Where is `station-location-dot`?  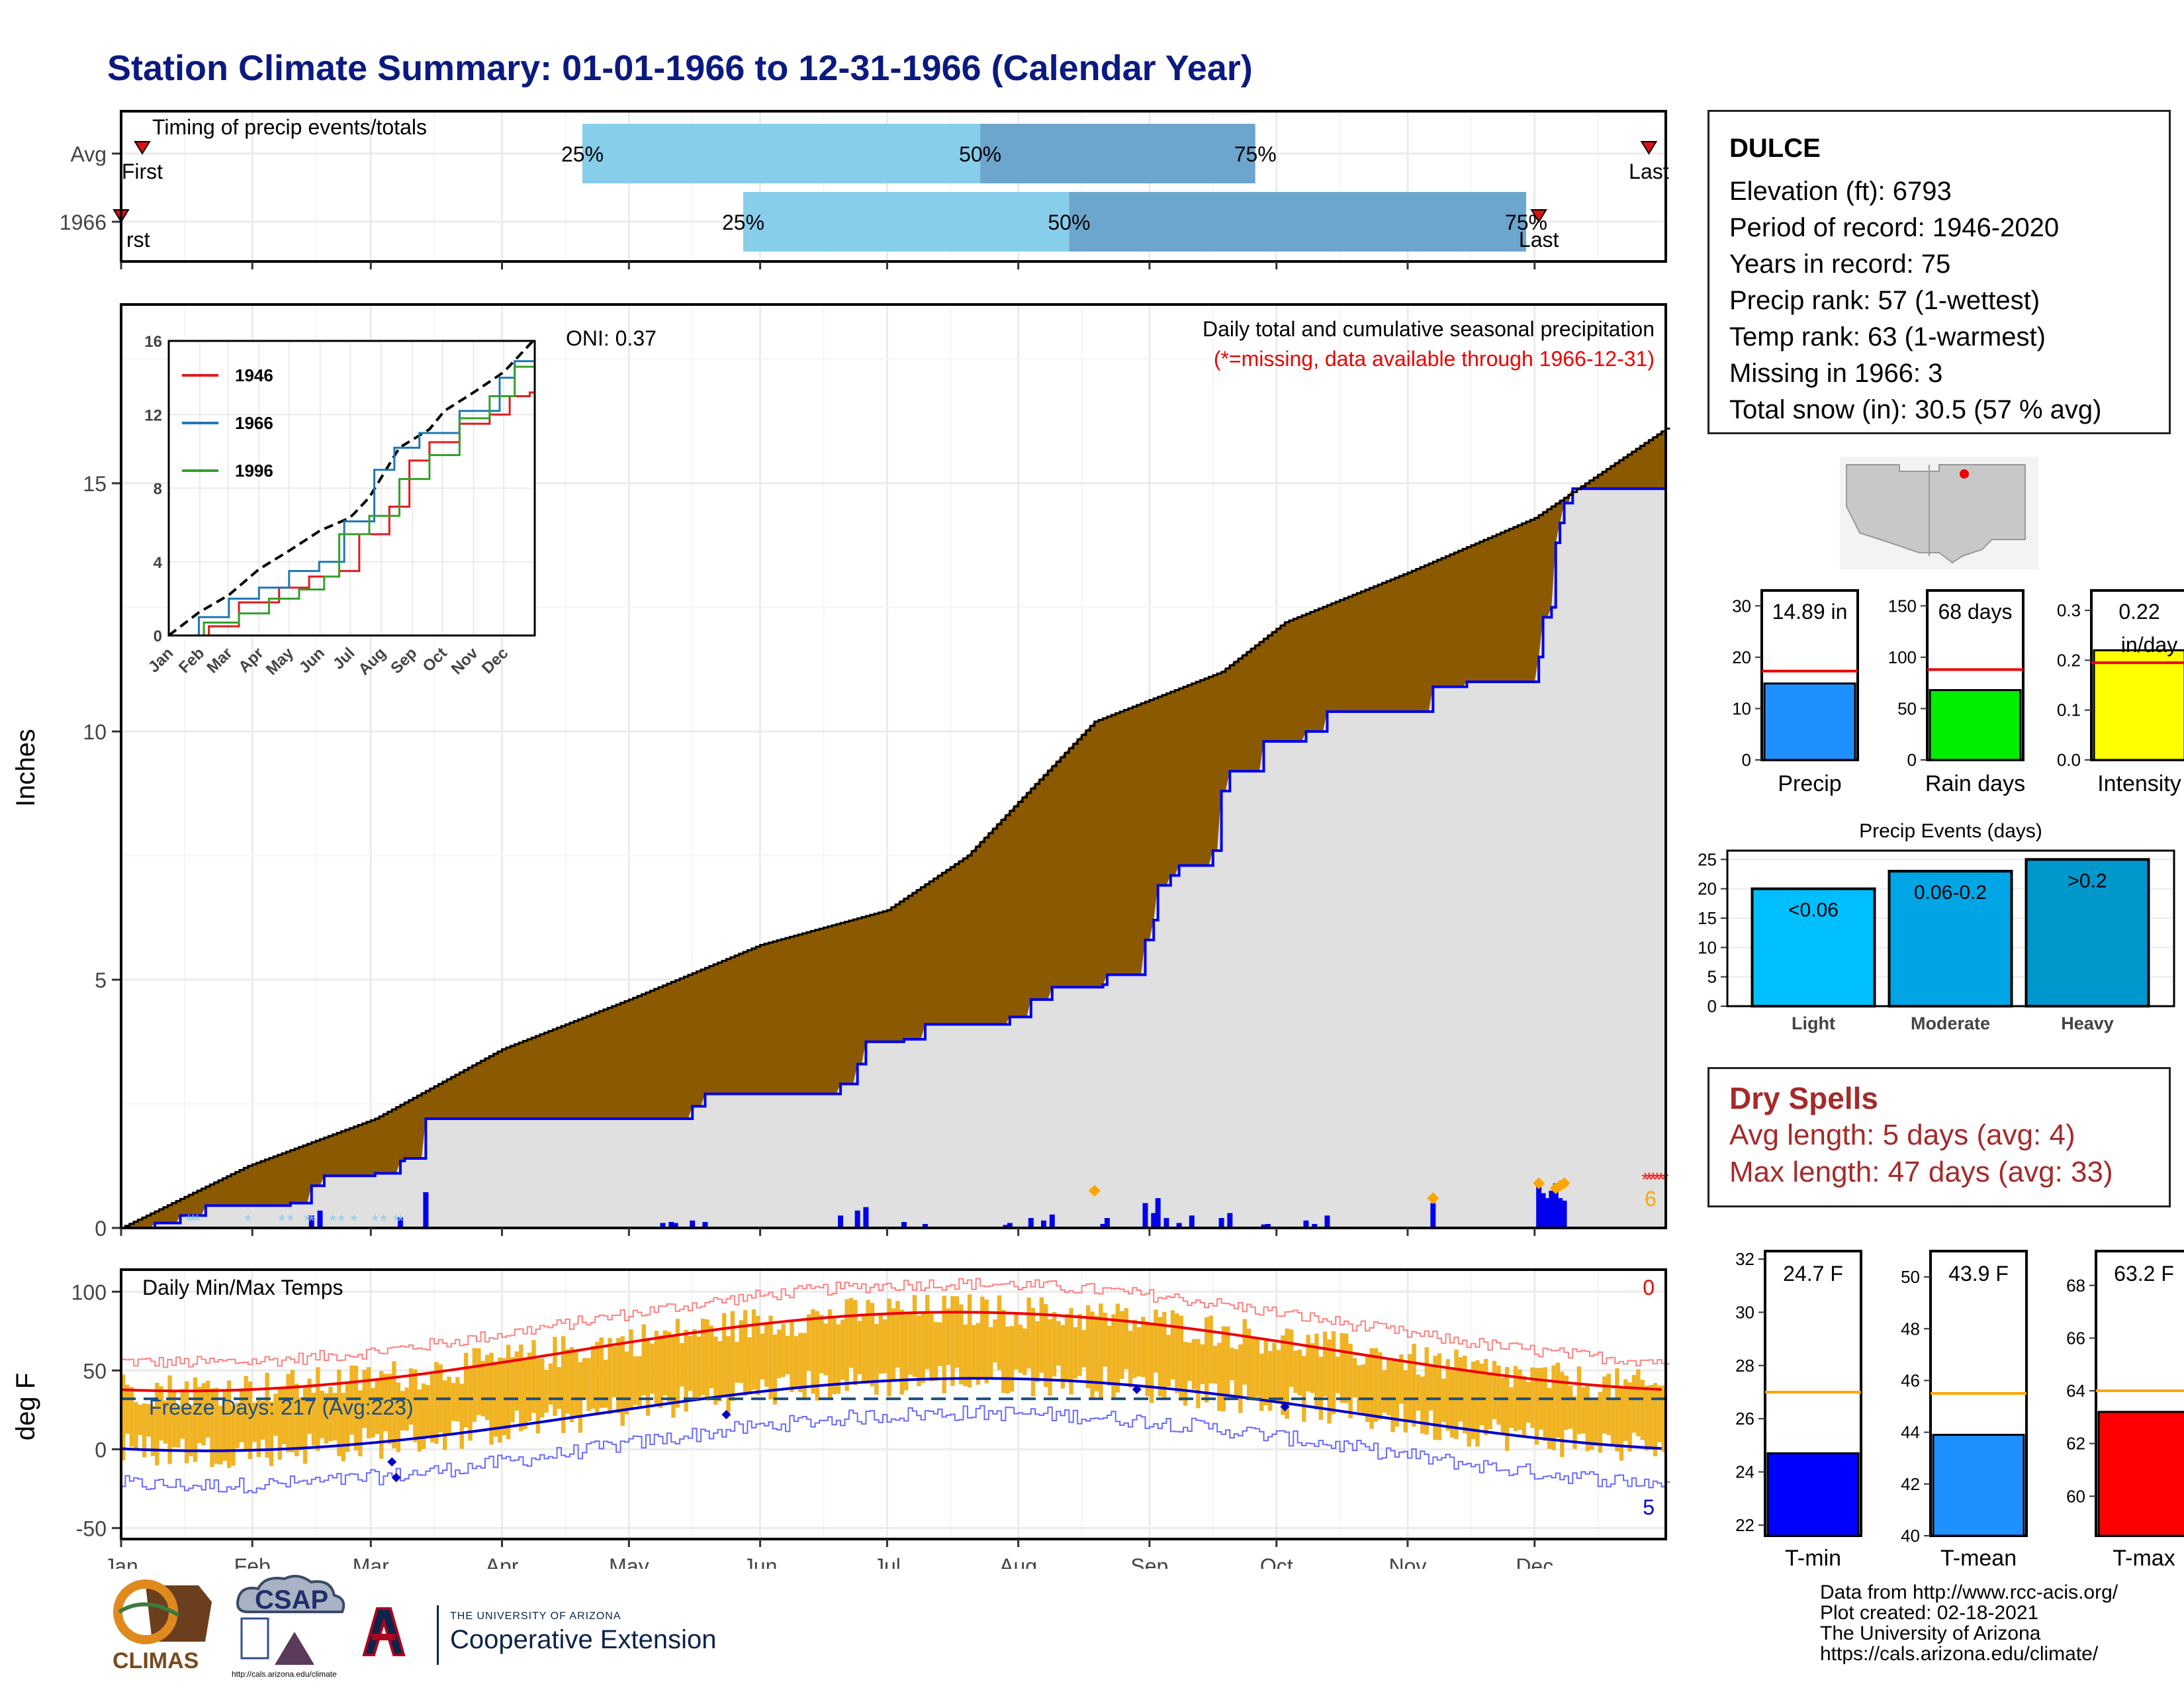
station-location-dot is located at coordinates (1965, 474).